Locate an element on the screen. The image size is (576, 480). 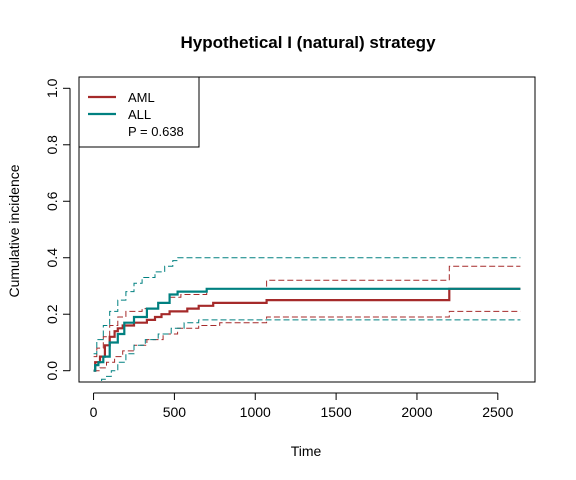
y-tick-label: 1.0 is located at coordinates (52, 88).